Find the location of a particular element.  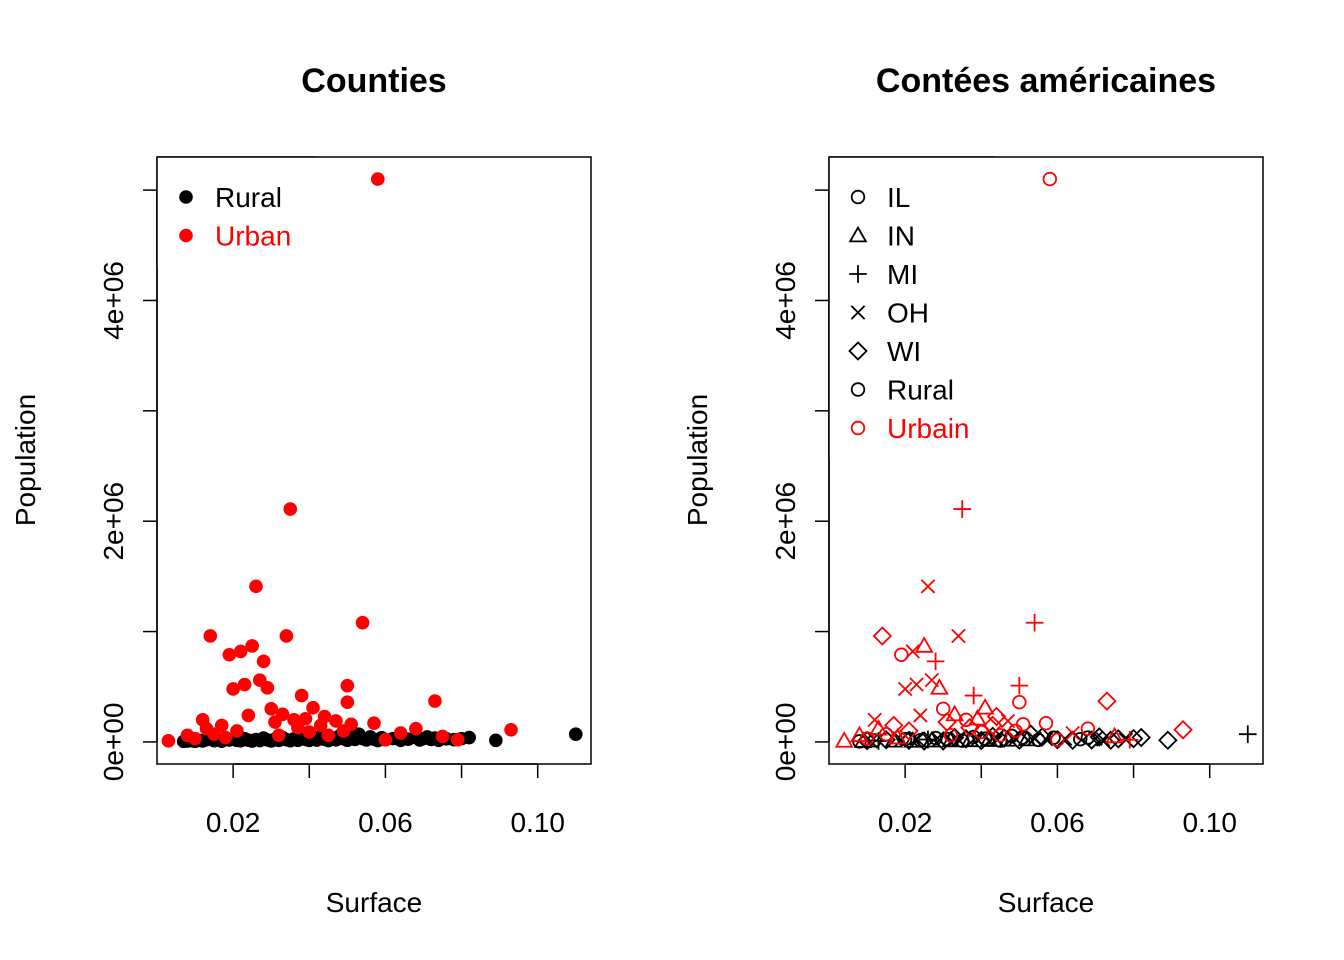

y-tick-label: 4e+06 is located at coordinates (113, 300).